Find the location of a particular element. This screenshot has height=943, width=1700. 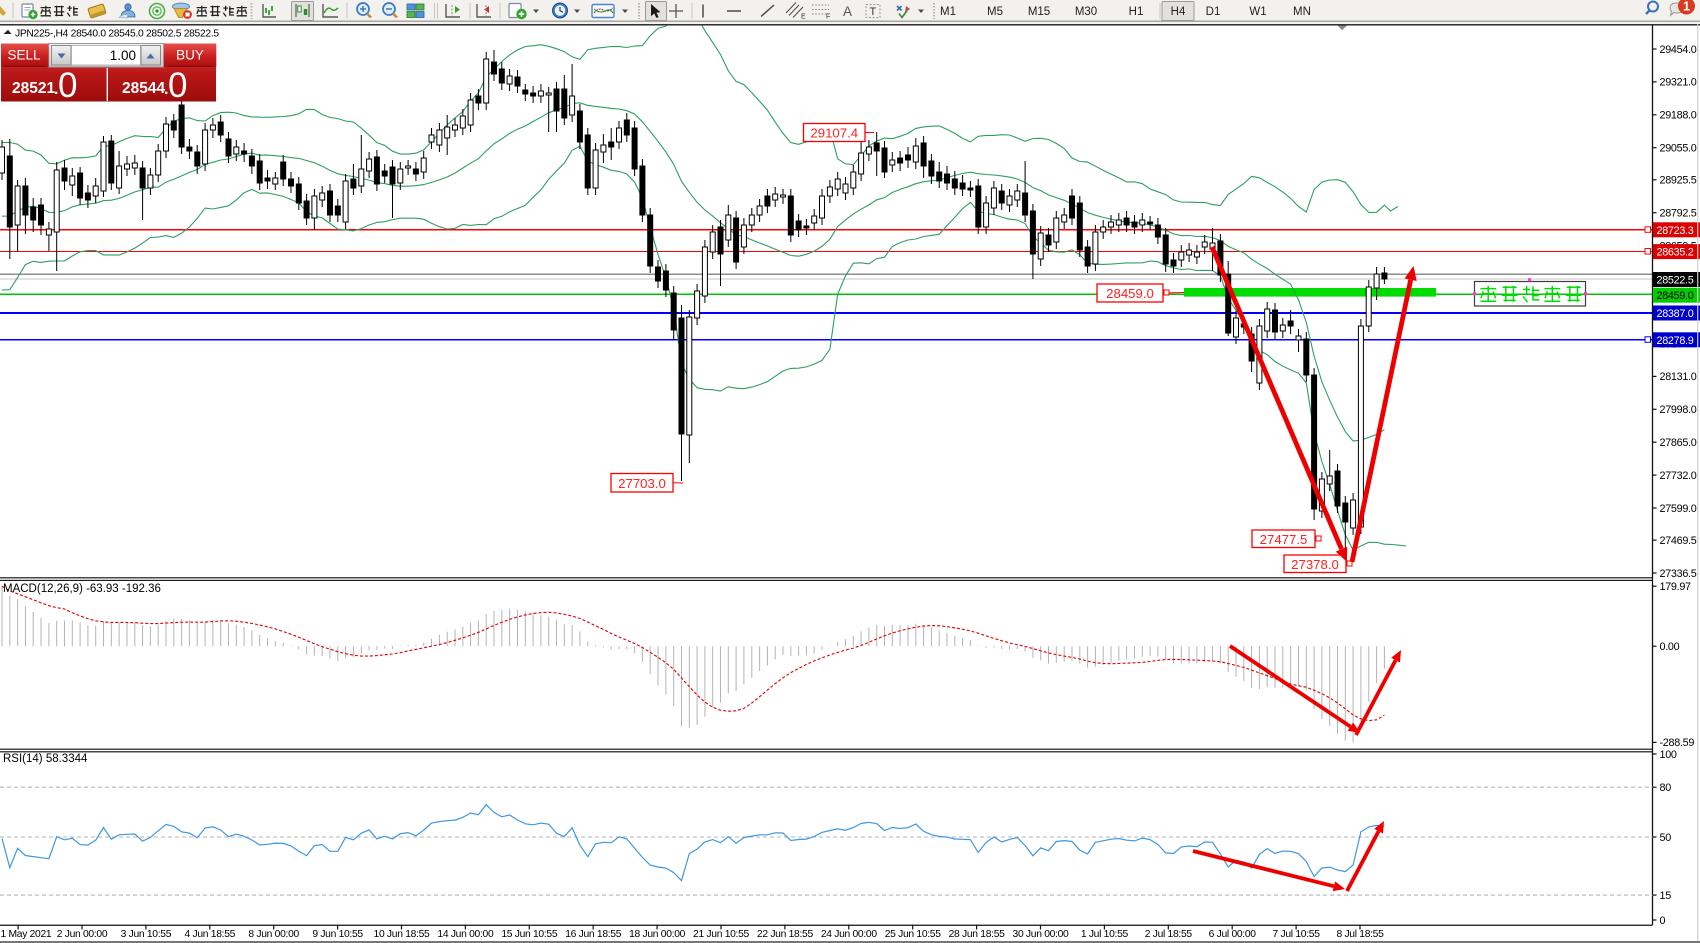

svg-text: 7 Jul 10:55 is located at coordinates (1297, 934).